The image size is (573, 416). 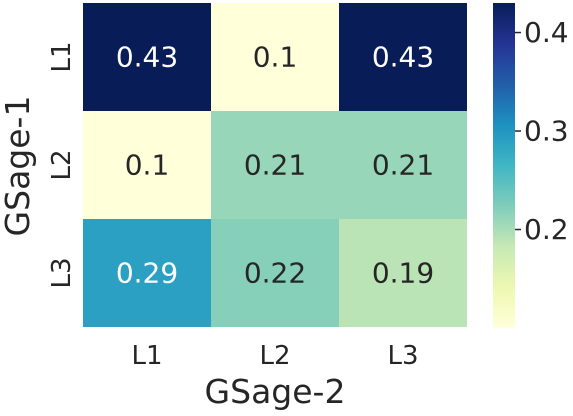 I want to click on y-axis-label: GSage-1, so click(x=18, y=166).